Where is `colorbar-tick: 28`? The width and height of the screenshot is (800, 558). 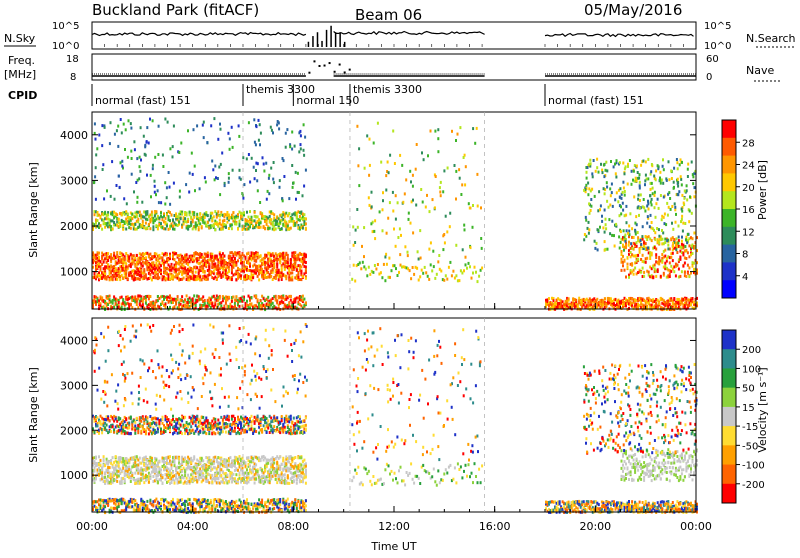 colorbar-tick: 28 is located at coordinates (748, 143).